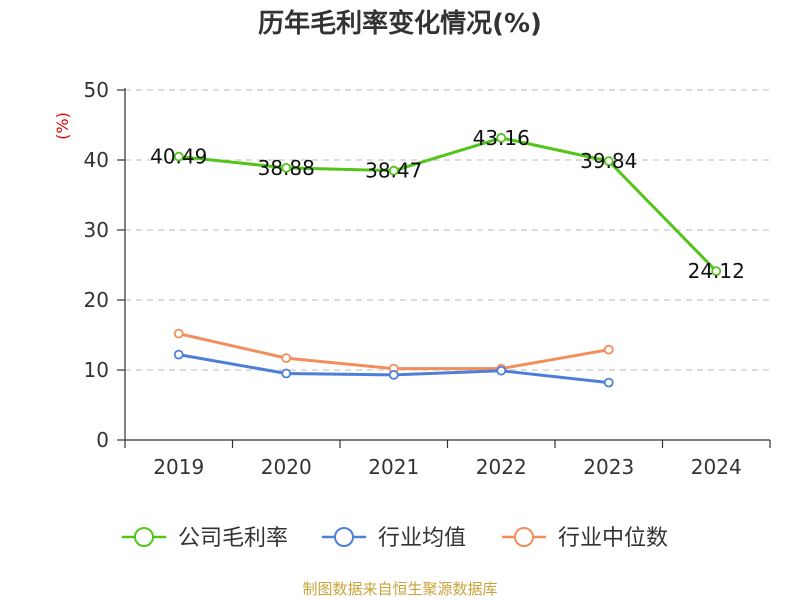 The image size is (800, 600). Describe the element at coordinates (501, 467) in the screenshot. I see `x-tick-label-2022: 2022` at that location.